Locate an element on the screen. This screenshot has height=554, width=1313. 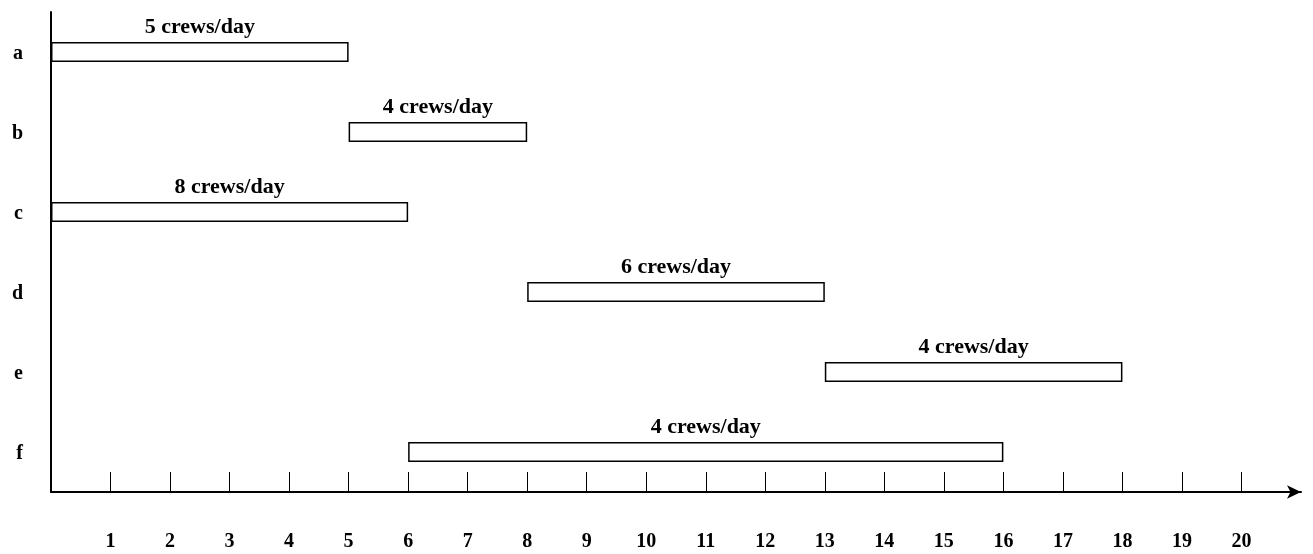
x-tick-label: 17 is located at coordinates (1062, 540).